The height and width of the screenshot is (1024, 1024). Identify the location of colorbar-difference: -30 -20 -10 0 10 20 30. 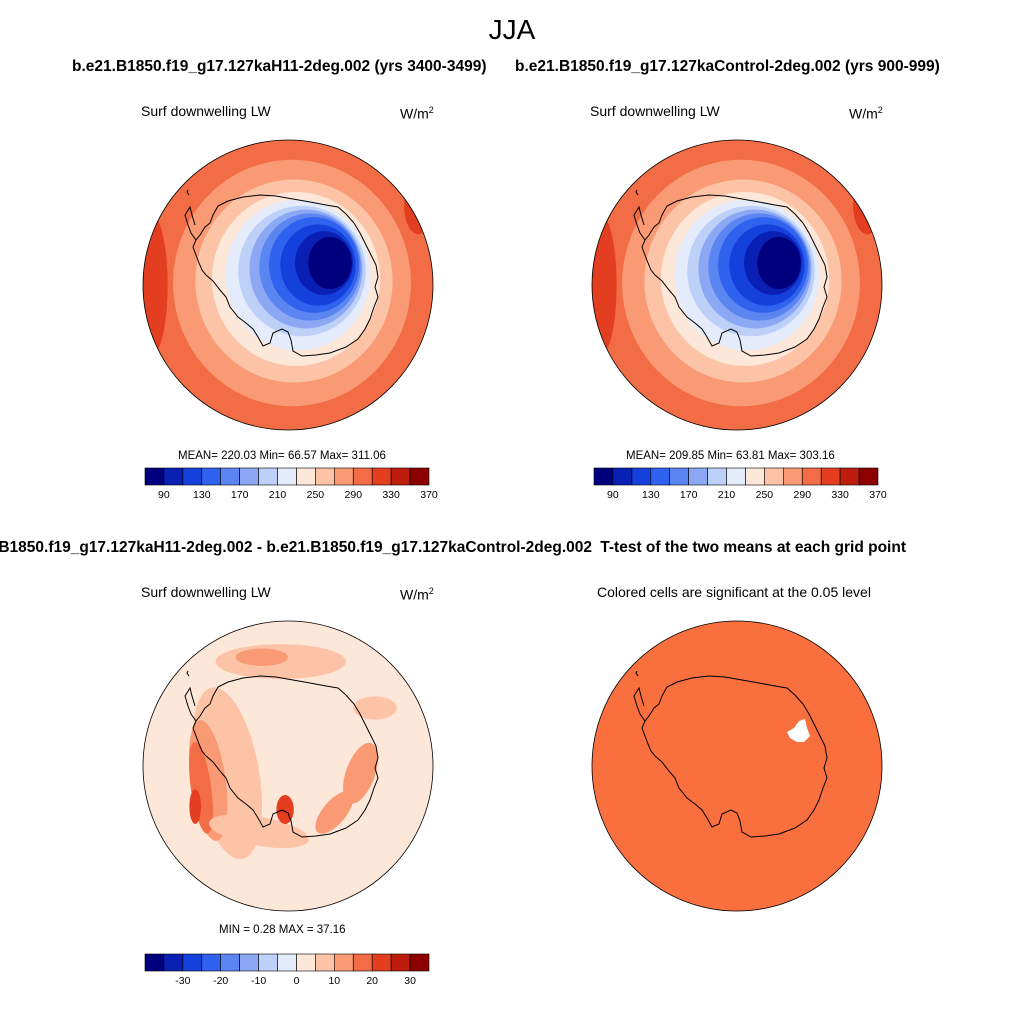
(287, 970).